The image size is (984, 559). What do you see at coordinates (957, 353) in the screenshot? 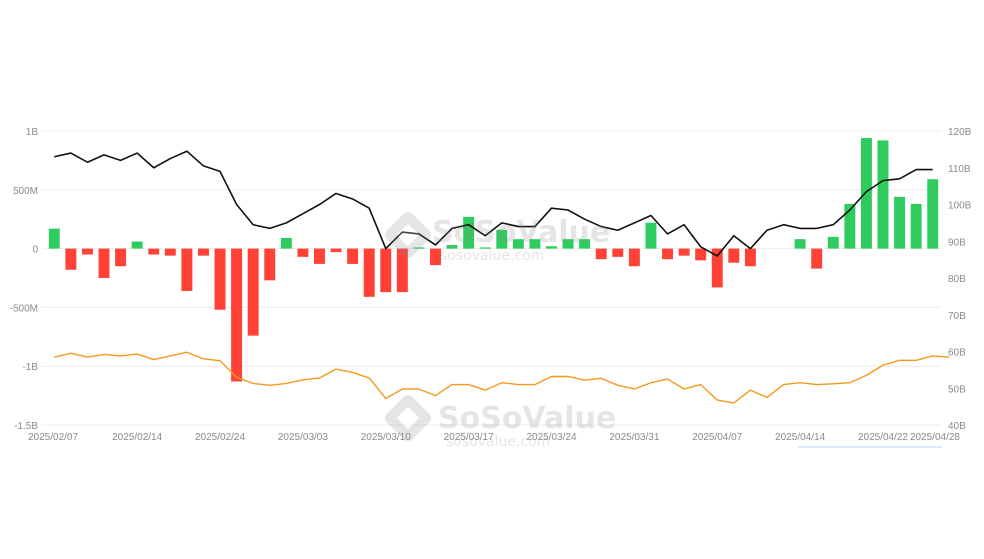
I see `right-axis-tick-label: 60B` at bounding box center [957, 353].